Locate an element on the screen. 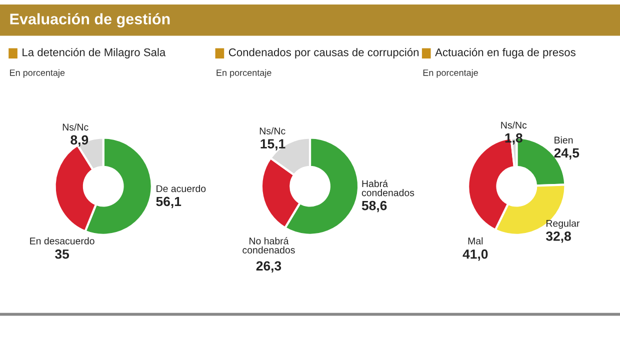 This screenshot has height=350, width=620. slice-label: De acuerdo is located at coordinates (181, 188).